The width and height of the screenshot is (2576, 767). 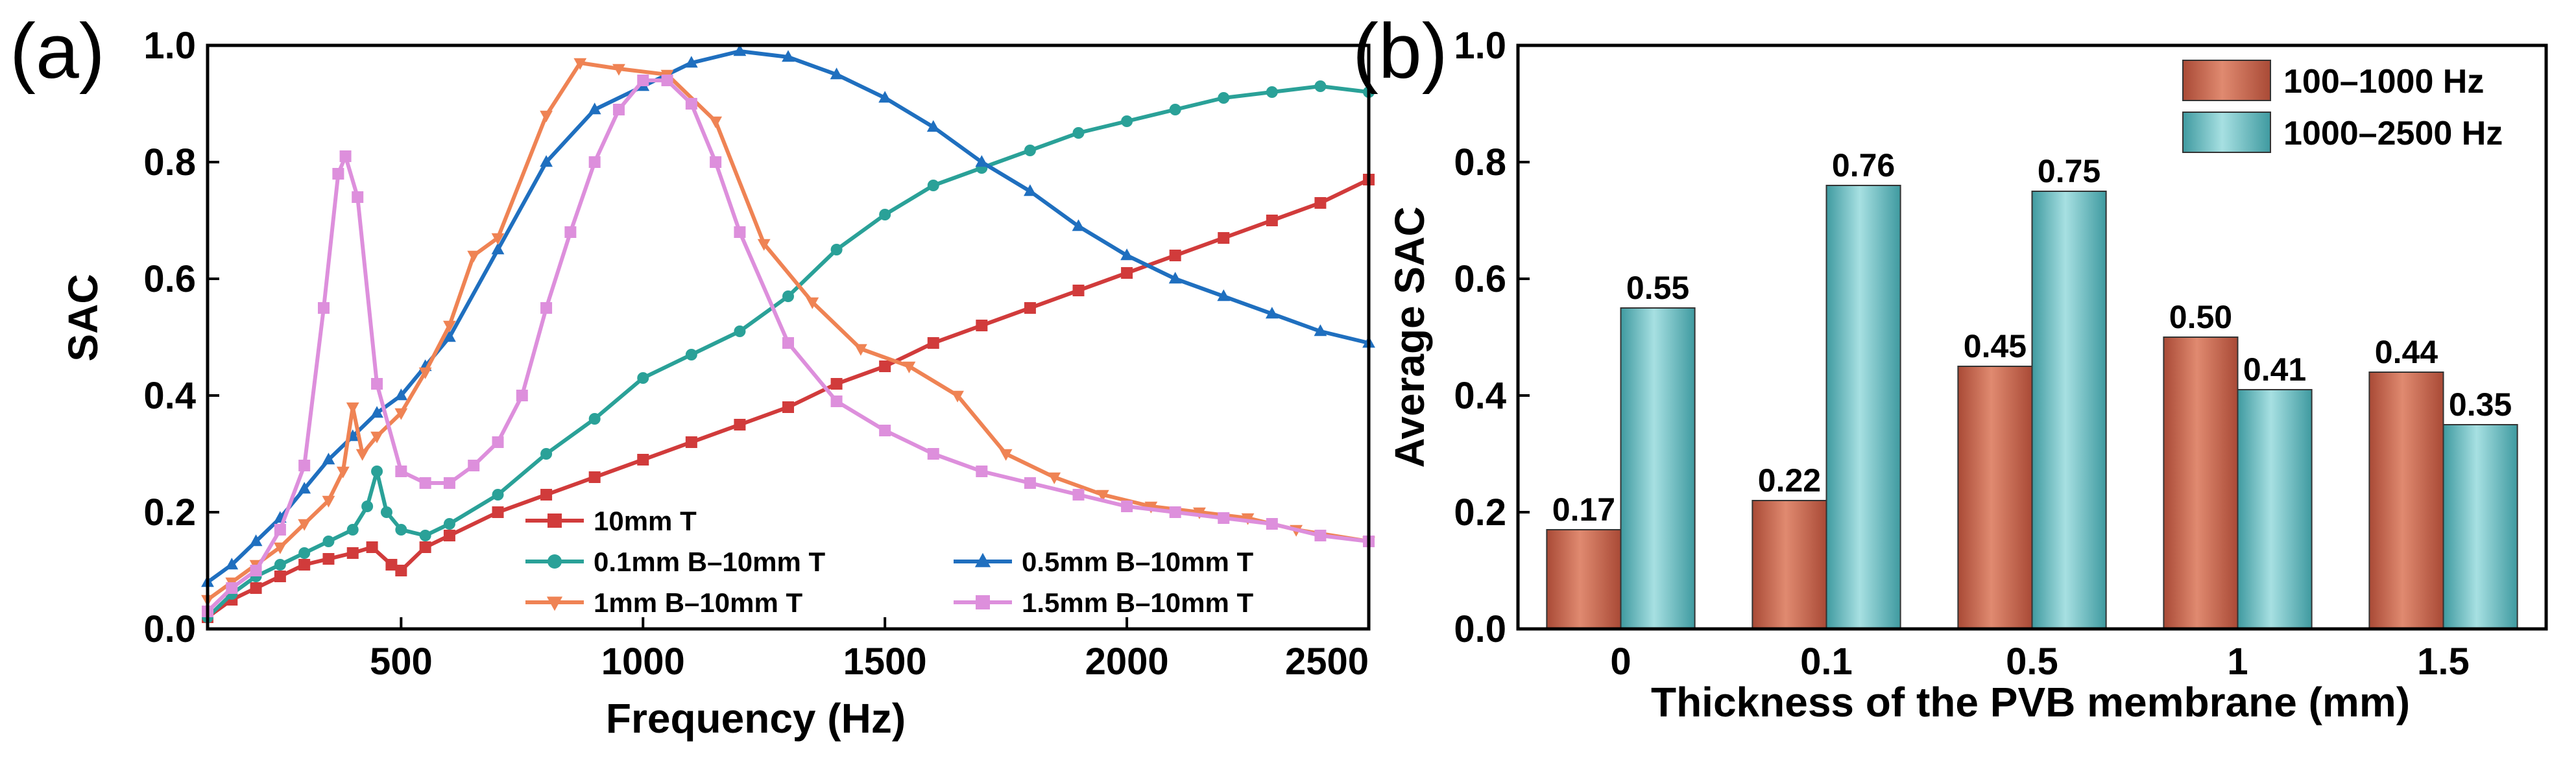 I want to click on legend-entry: 100–1000 Hz, so click(x=2333, y=81).